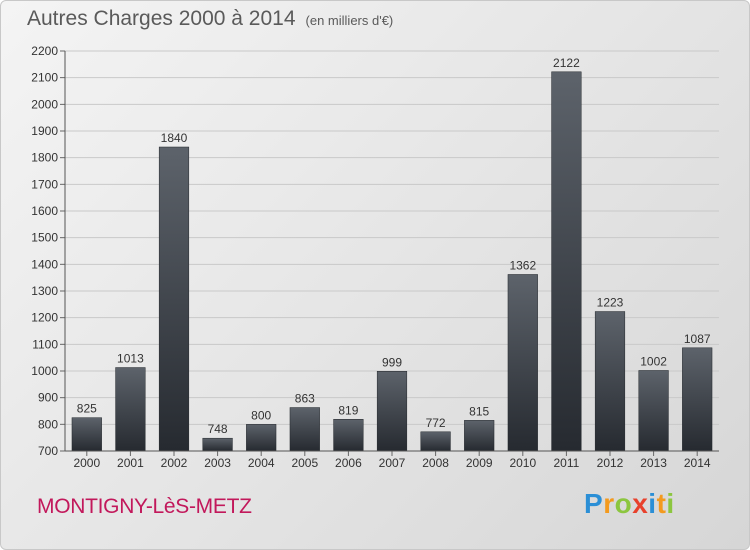  What do you see at coordinates (44, 158) in the screenshot?
I see `y-tick-label: 1800` at bounding box center [44, 158].